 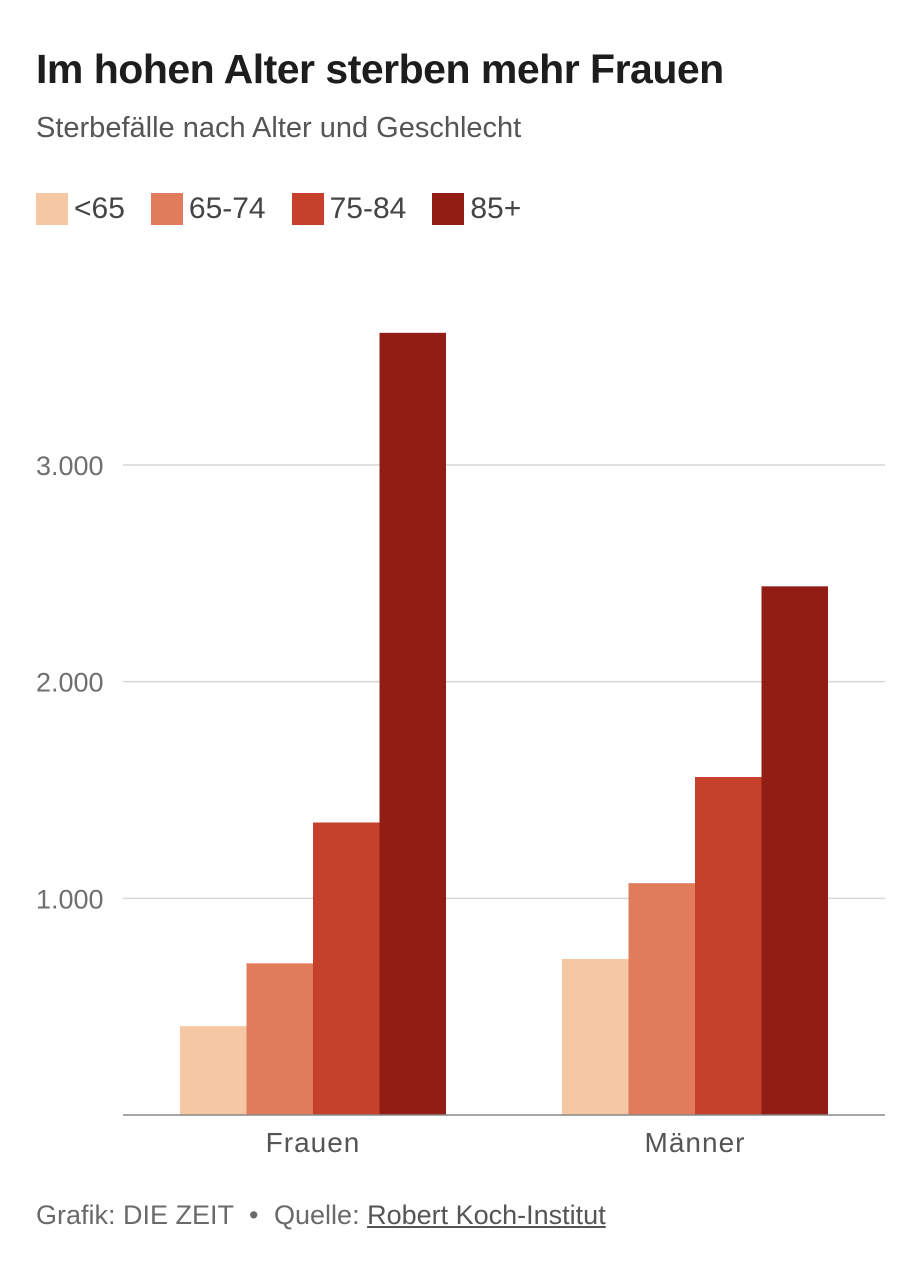 I want to click on y-tick-label: 1.000, so click(x=70, y=899).